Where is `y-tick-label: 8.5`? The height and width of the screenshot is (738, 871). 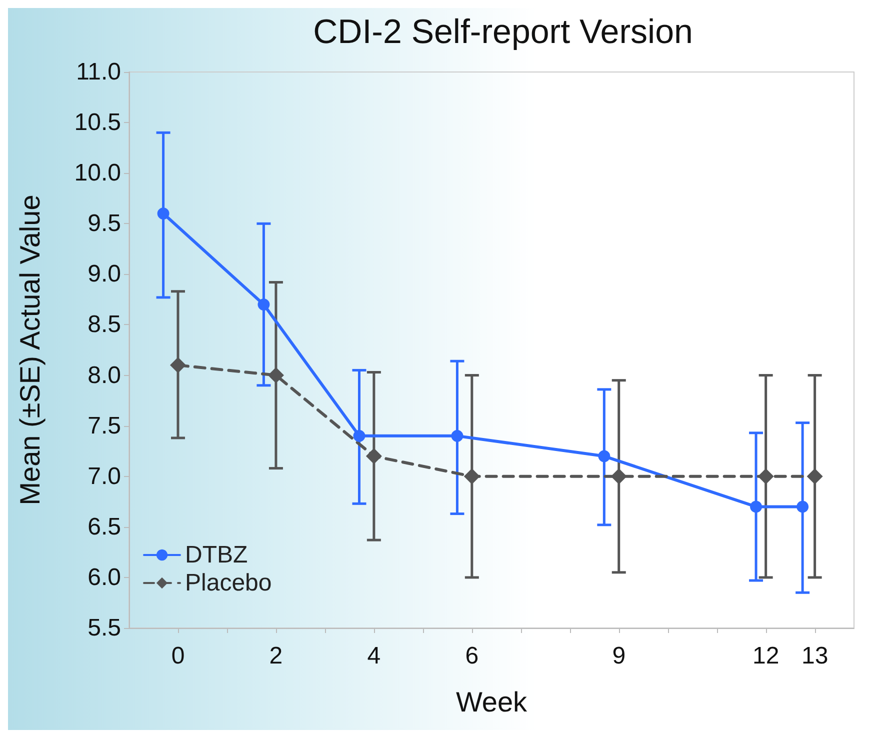 y-tick-label: 8.5 is located at coordinates (104, 324).